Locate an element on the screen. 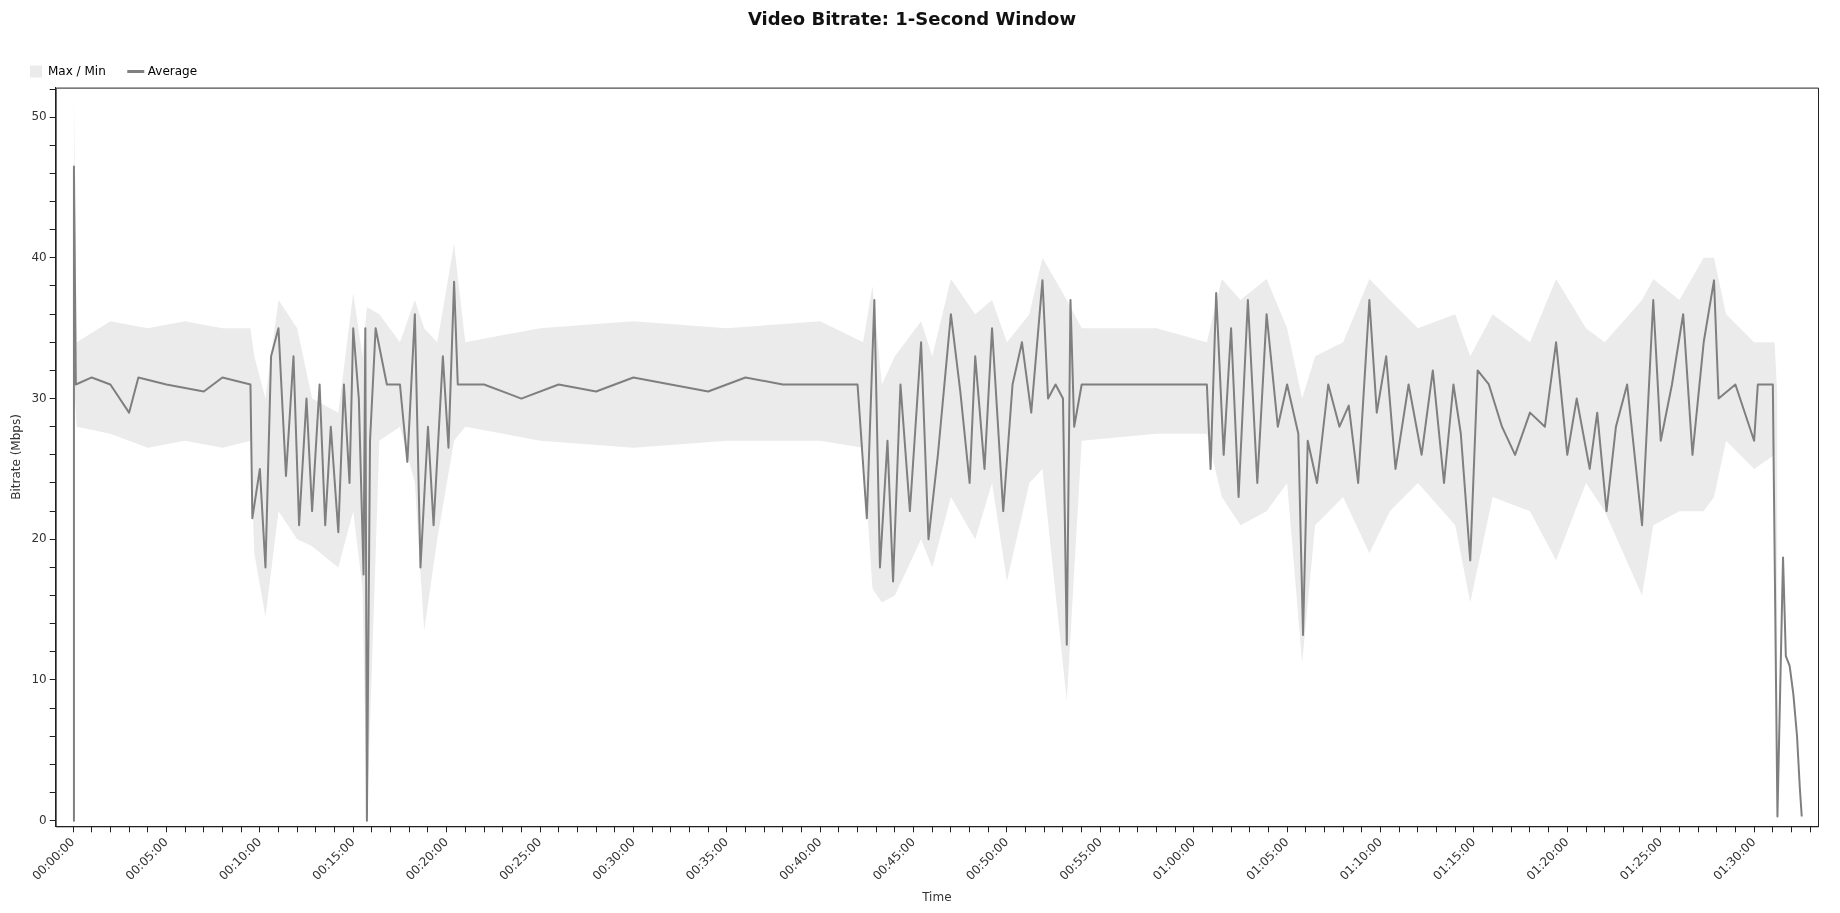  y-tick-label: 50 is located at coordinates (39, 116).